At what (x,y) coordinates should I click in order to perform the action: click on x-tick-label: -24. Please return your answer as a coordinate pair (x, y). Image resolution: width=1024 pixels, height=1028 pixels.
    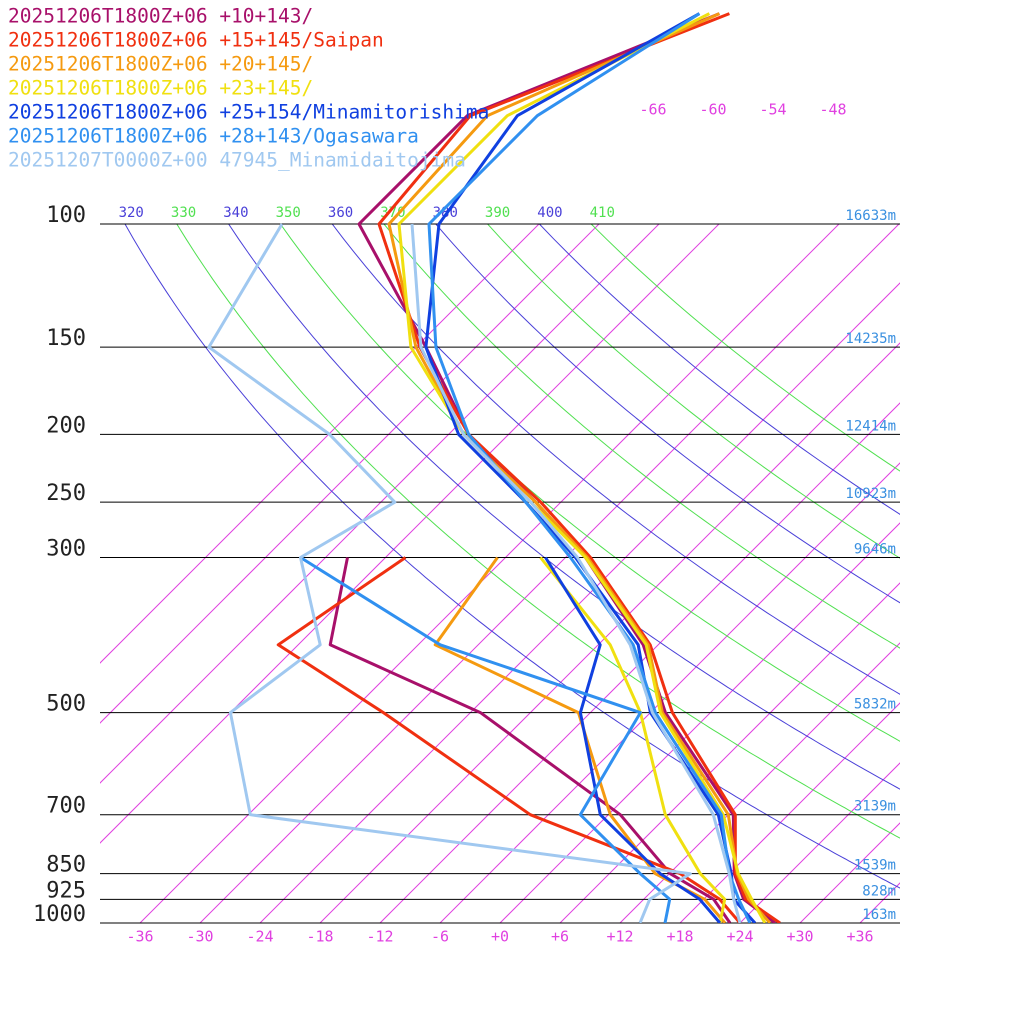
    Looking at the image, I should click on (259, 937).